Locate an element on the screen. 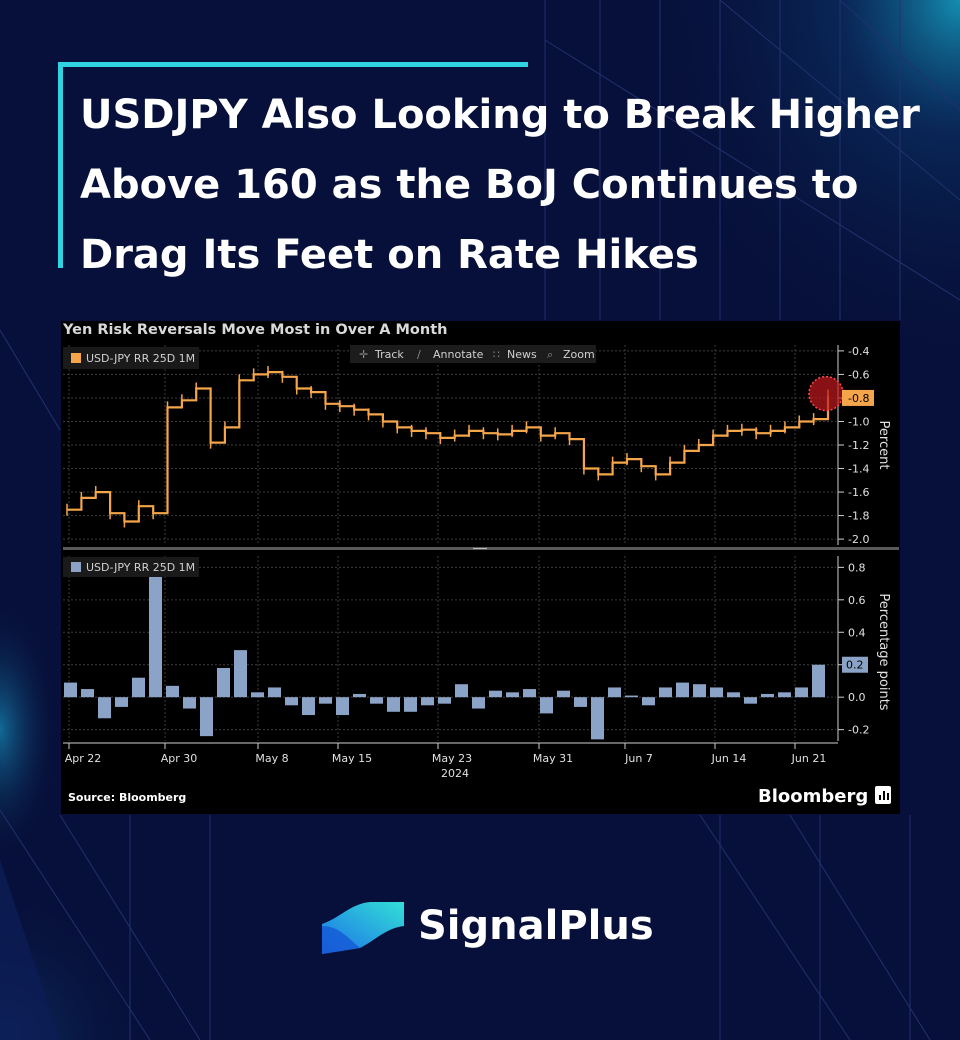 This screenshot has height=1040, width=960. y-tick-label-top: -2.0 is located at coordinates (858, 539).